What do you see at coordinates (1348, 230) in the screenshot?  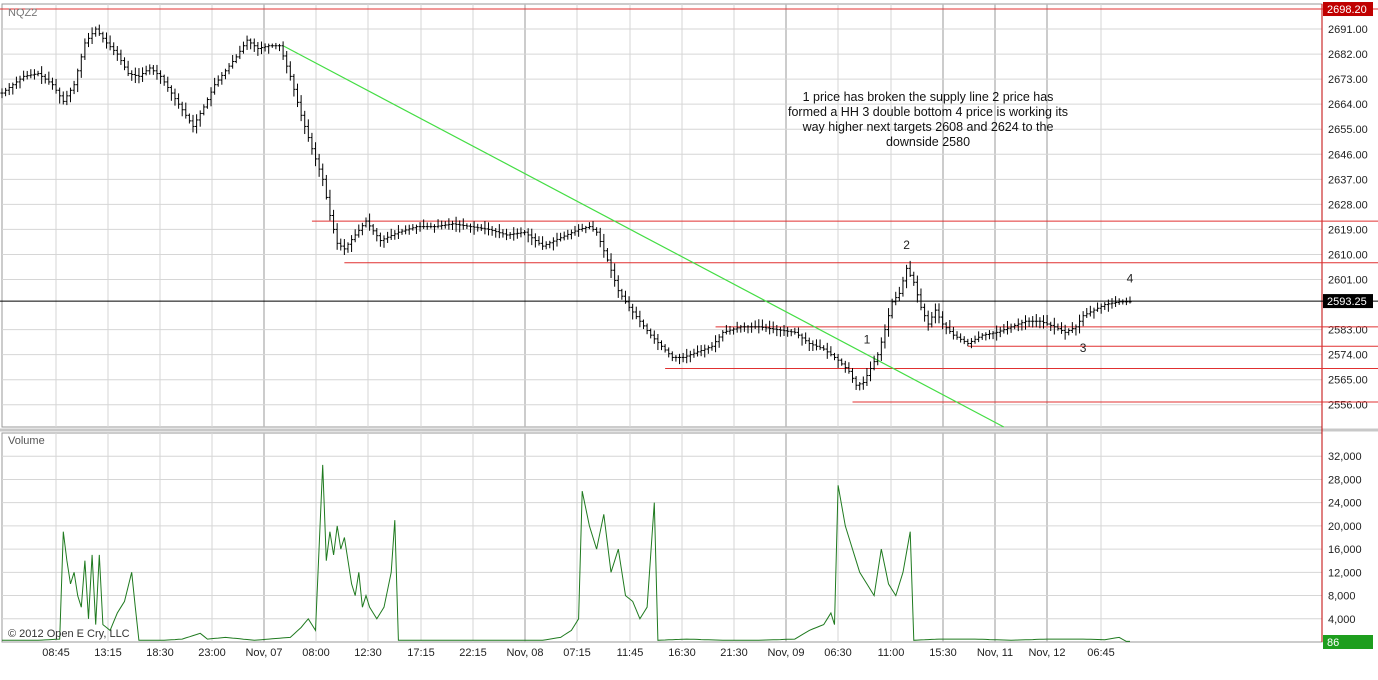 I see `y-tick-label: 2619.00` at bounding box center [1348, 230].